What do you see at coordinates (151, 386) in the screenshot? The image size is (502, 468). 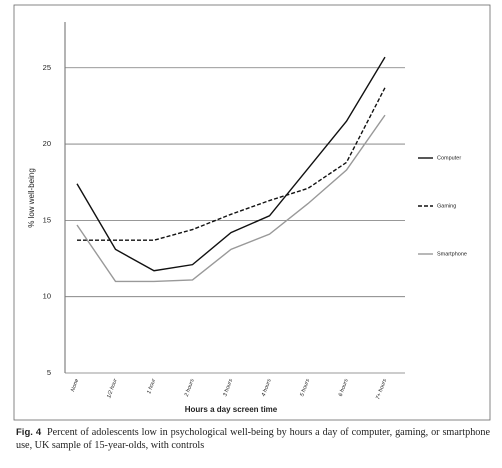 I see `x-tick-label: 1 hour` at bounding box center [151, 386].